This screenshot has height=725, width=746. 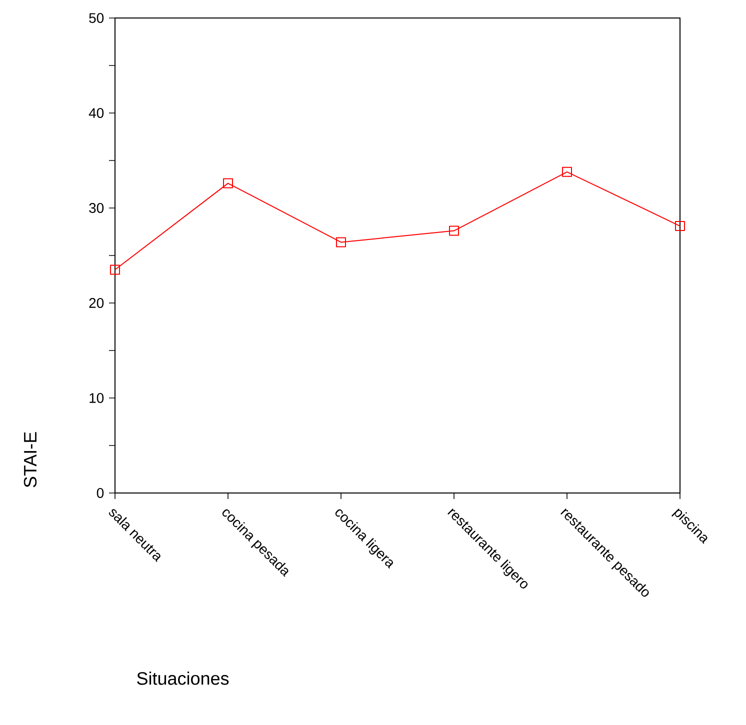 I want to click on y-axis-title: STAI-E, so click(x=30, y=460).